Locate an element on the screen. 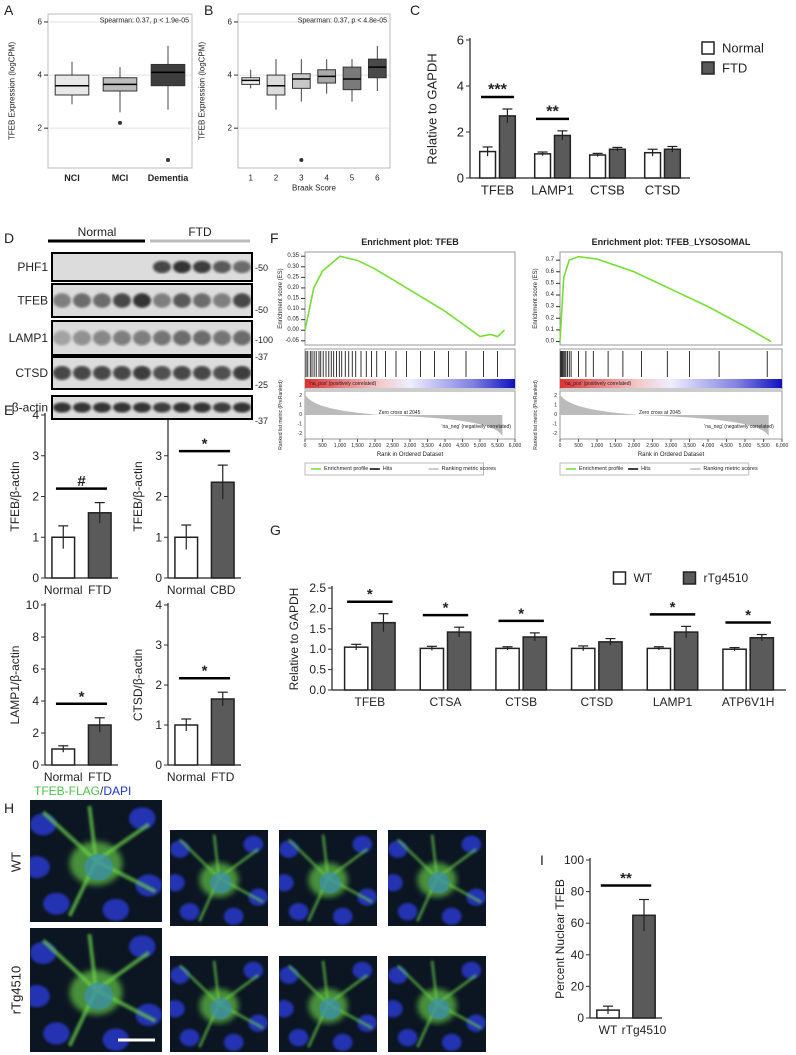 Image resolution: width=796 pixels, height=1055 pixels. legend-label: rTg4510 is located at coordinates (725, 578).